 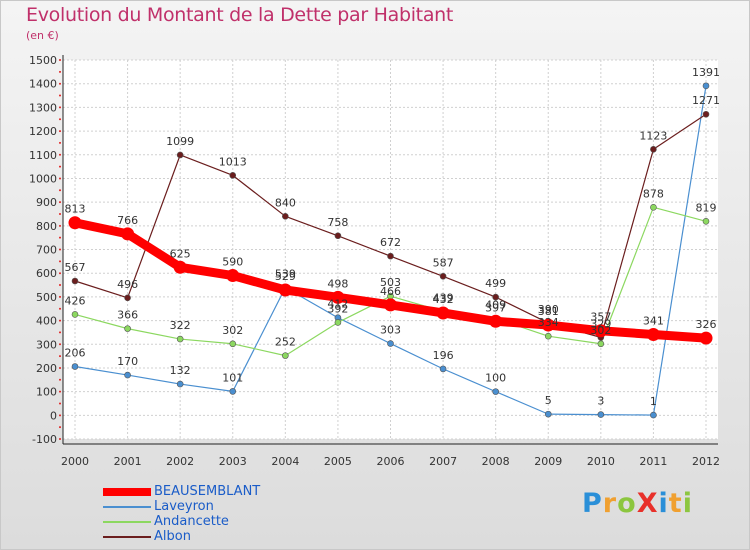 I want to click on x-tick-label: 2004, so click(x=285, y=461).